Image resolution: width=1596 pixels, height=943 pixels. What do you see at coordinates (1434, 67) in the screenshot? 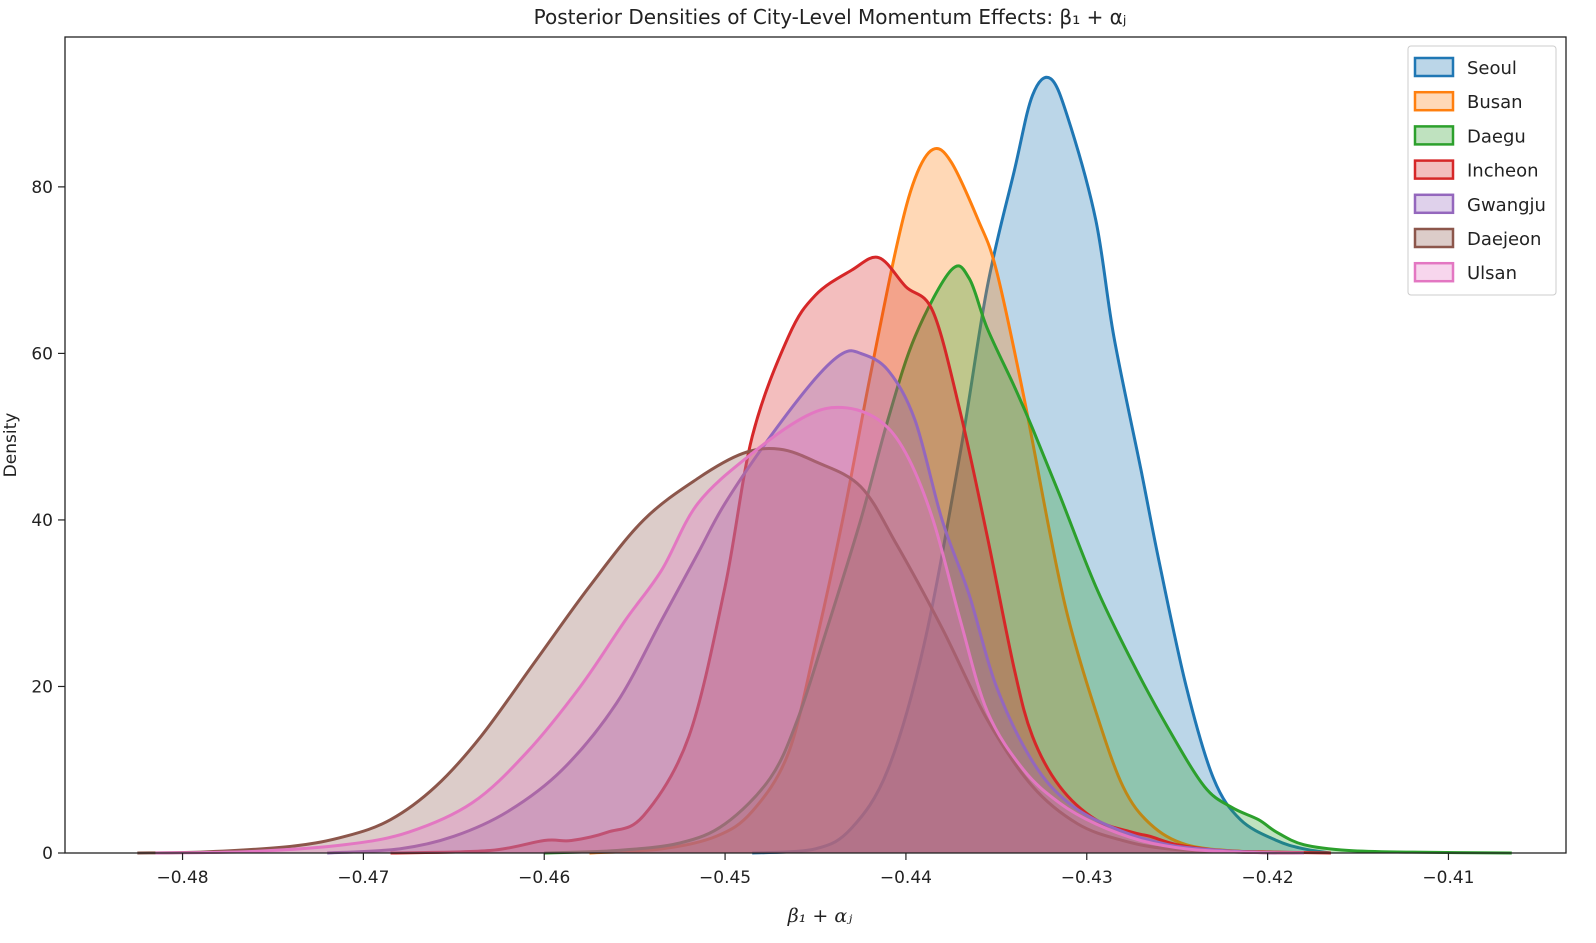
I see `legend-swatch-seoul` at bounding box center [1434, 67].